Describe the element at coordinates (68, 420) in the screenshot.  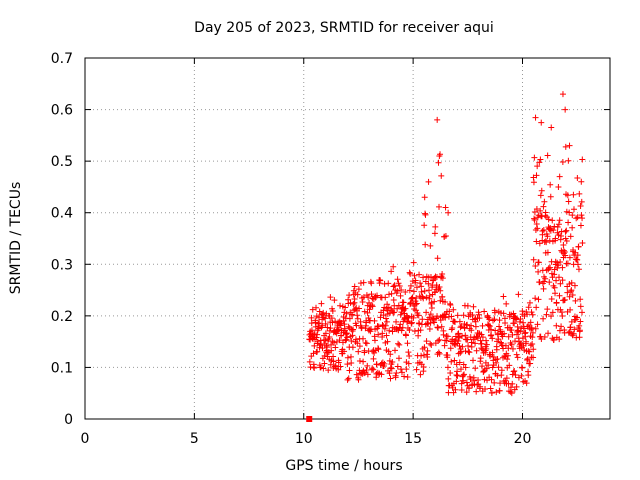
I see `y-tick-label: 0` at that location.